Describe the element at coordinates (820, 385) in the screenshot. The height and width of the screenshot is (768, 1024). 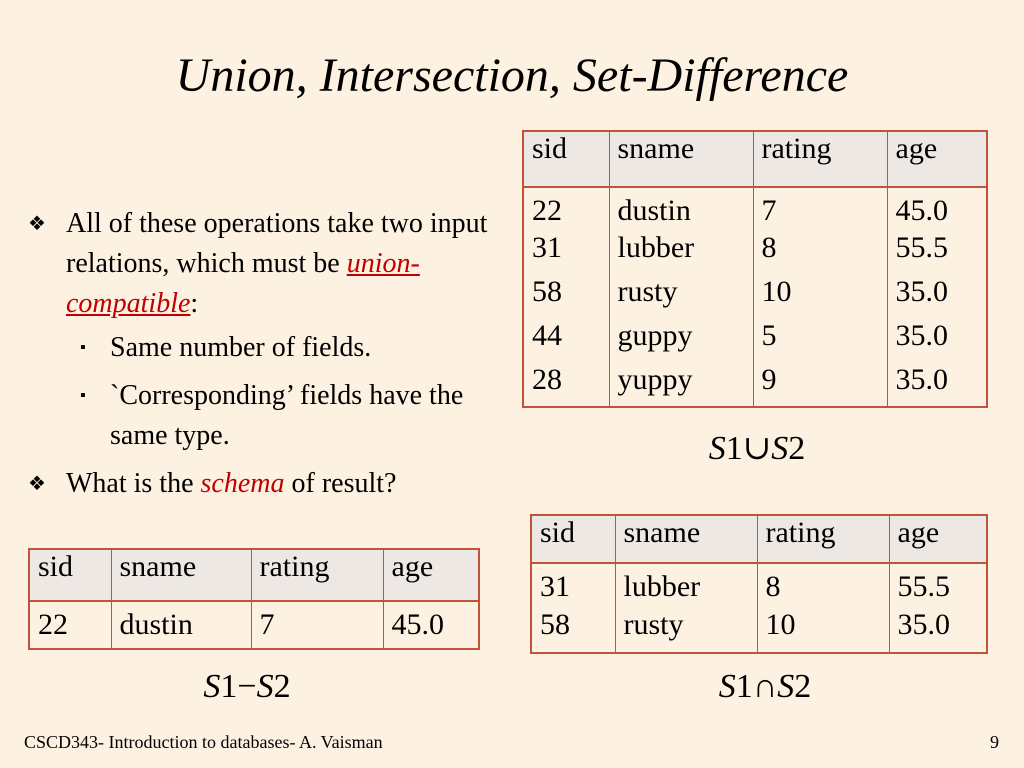
I see `table-cell: 9` at that location.